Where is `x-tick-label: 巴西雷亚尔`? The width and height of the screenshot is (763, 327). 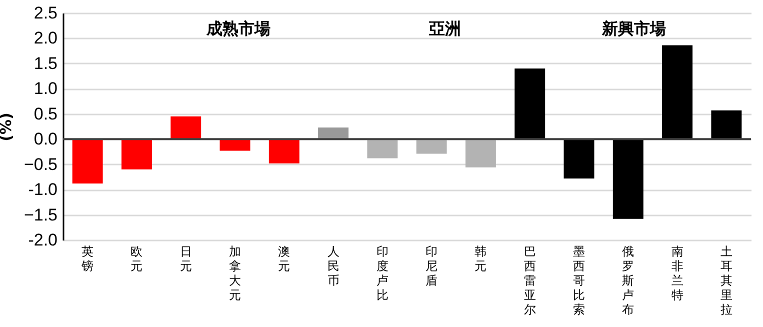
x-tick-label: 巴西雷亚尔 is located at coordinates (530, 280).